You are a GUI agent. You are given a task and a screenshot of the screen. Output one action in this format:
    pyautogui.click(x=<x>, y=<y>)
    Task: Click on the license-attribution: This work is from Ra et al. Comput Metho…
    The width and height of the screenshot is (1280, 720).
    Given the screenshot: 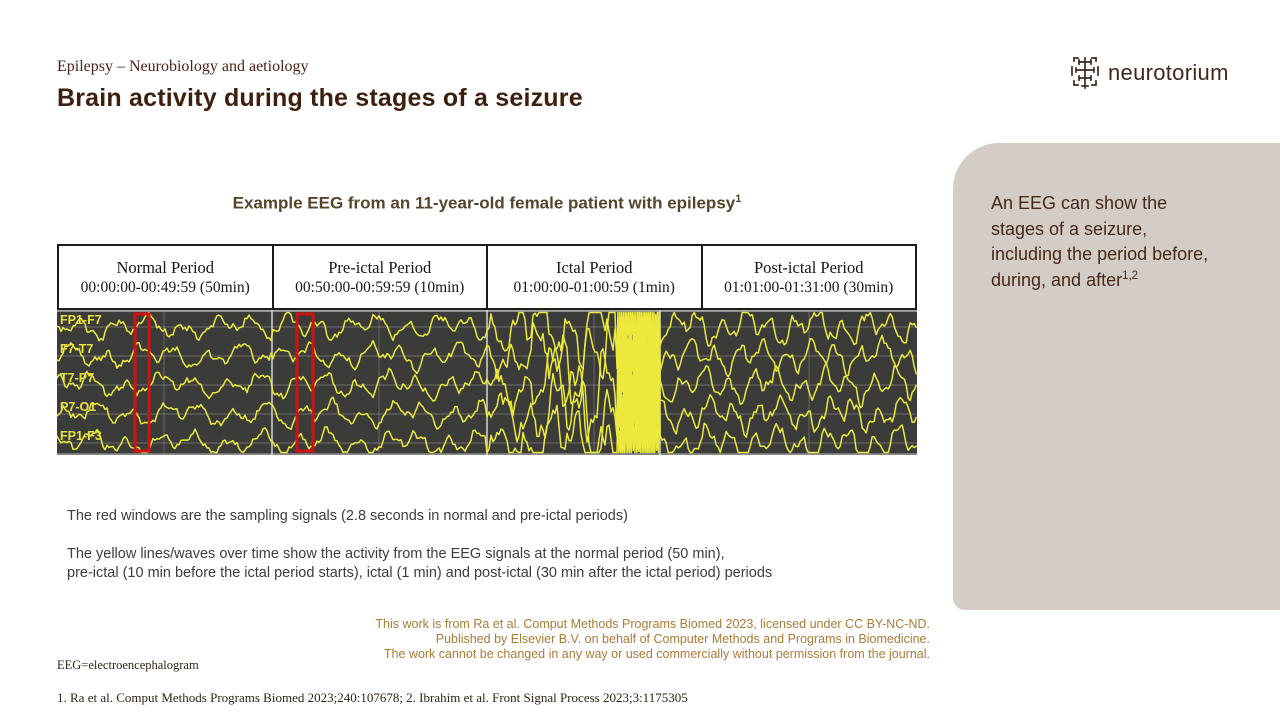 What is the action you would take?
    pyautogui.click(x=652, y=639)
    